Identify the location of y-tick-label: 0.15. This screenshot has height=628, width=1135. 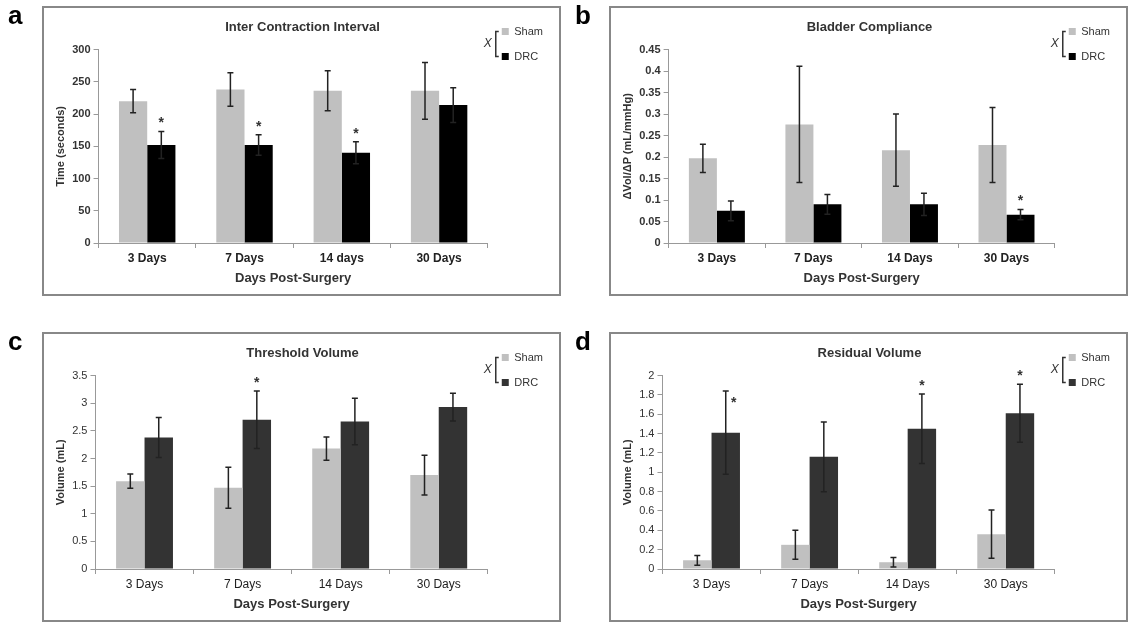
(650, 177).